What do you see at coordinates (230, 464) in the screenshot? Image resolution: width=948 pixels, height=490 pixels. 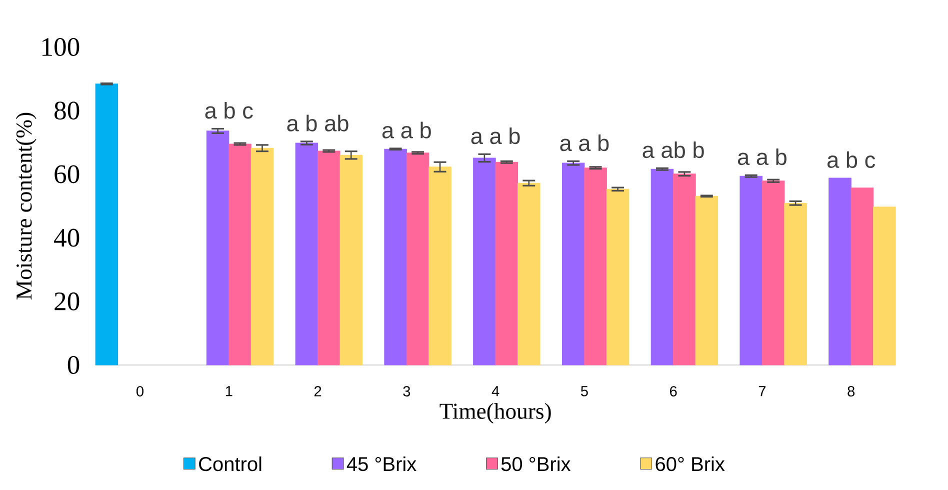 I see `legend-label: Control` at bounding box center [230, 464].